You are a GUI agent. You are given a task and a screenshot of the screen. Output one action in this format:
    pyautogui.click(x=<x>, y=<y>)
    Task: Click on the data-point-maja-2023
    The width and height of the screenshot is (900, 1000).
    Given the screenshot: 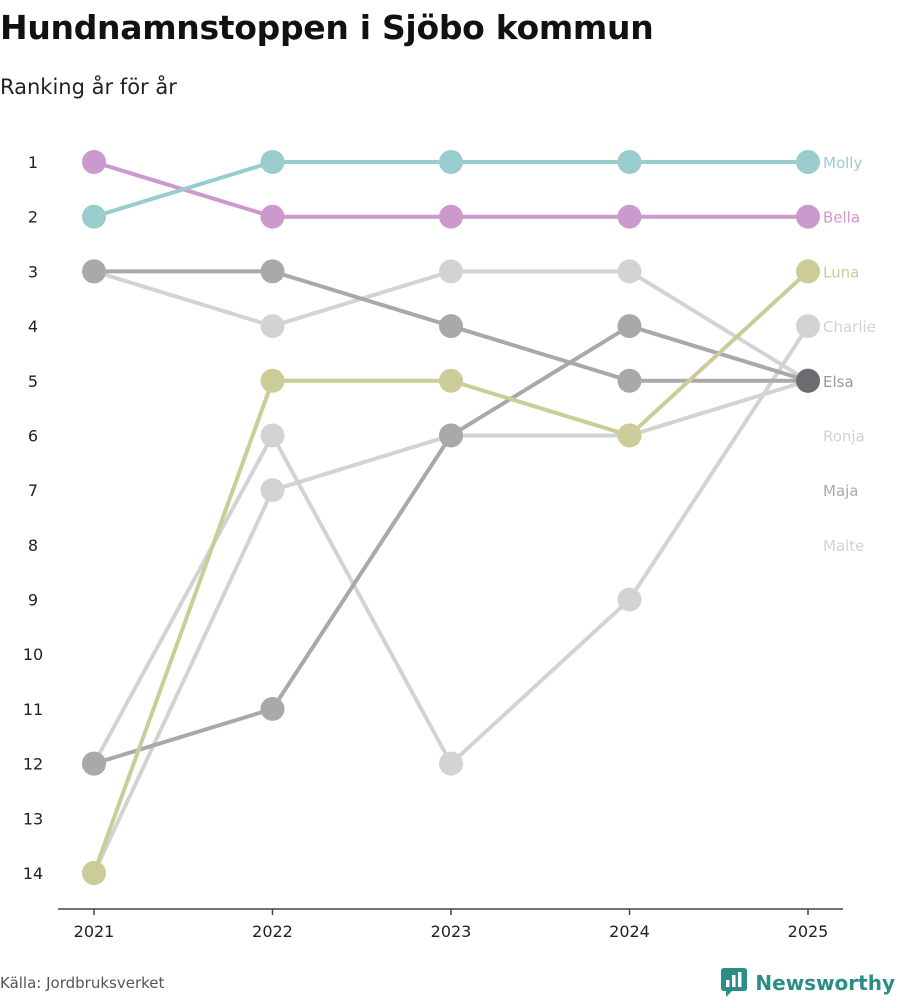 What is the action you would take?
    pyautogui.click(x=451, y=763)
    